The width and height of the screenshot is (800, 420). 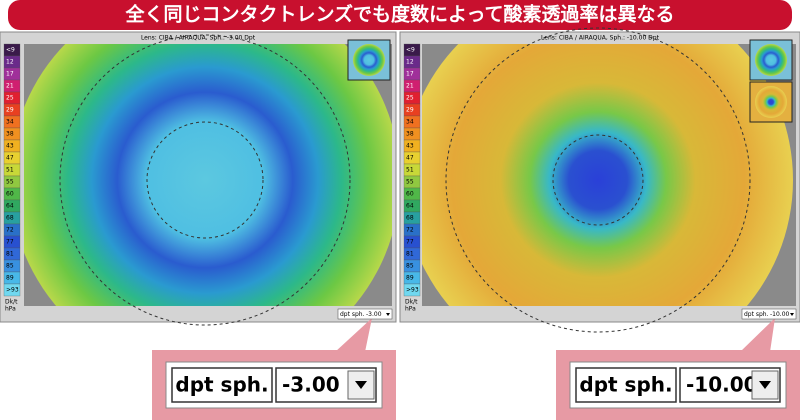 I want to click on panel-title: Lens: CIBA / AIRAQUA, Sph.: -3.00 Dpt, so click(x=198, y=38).